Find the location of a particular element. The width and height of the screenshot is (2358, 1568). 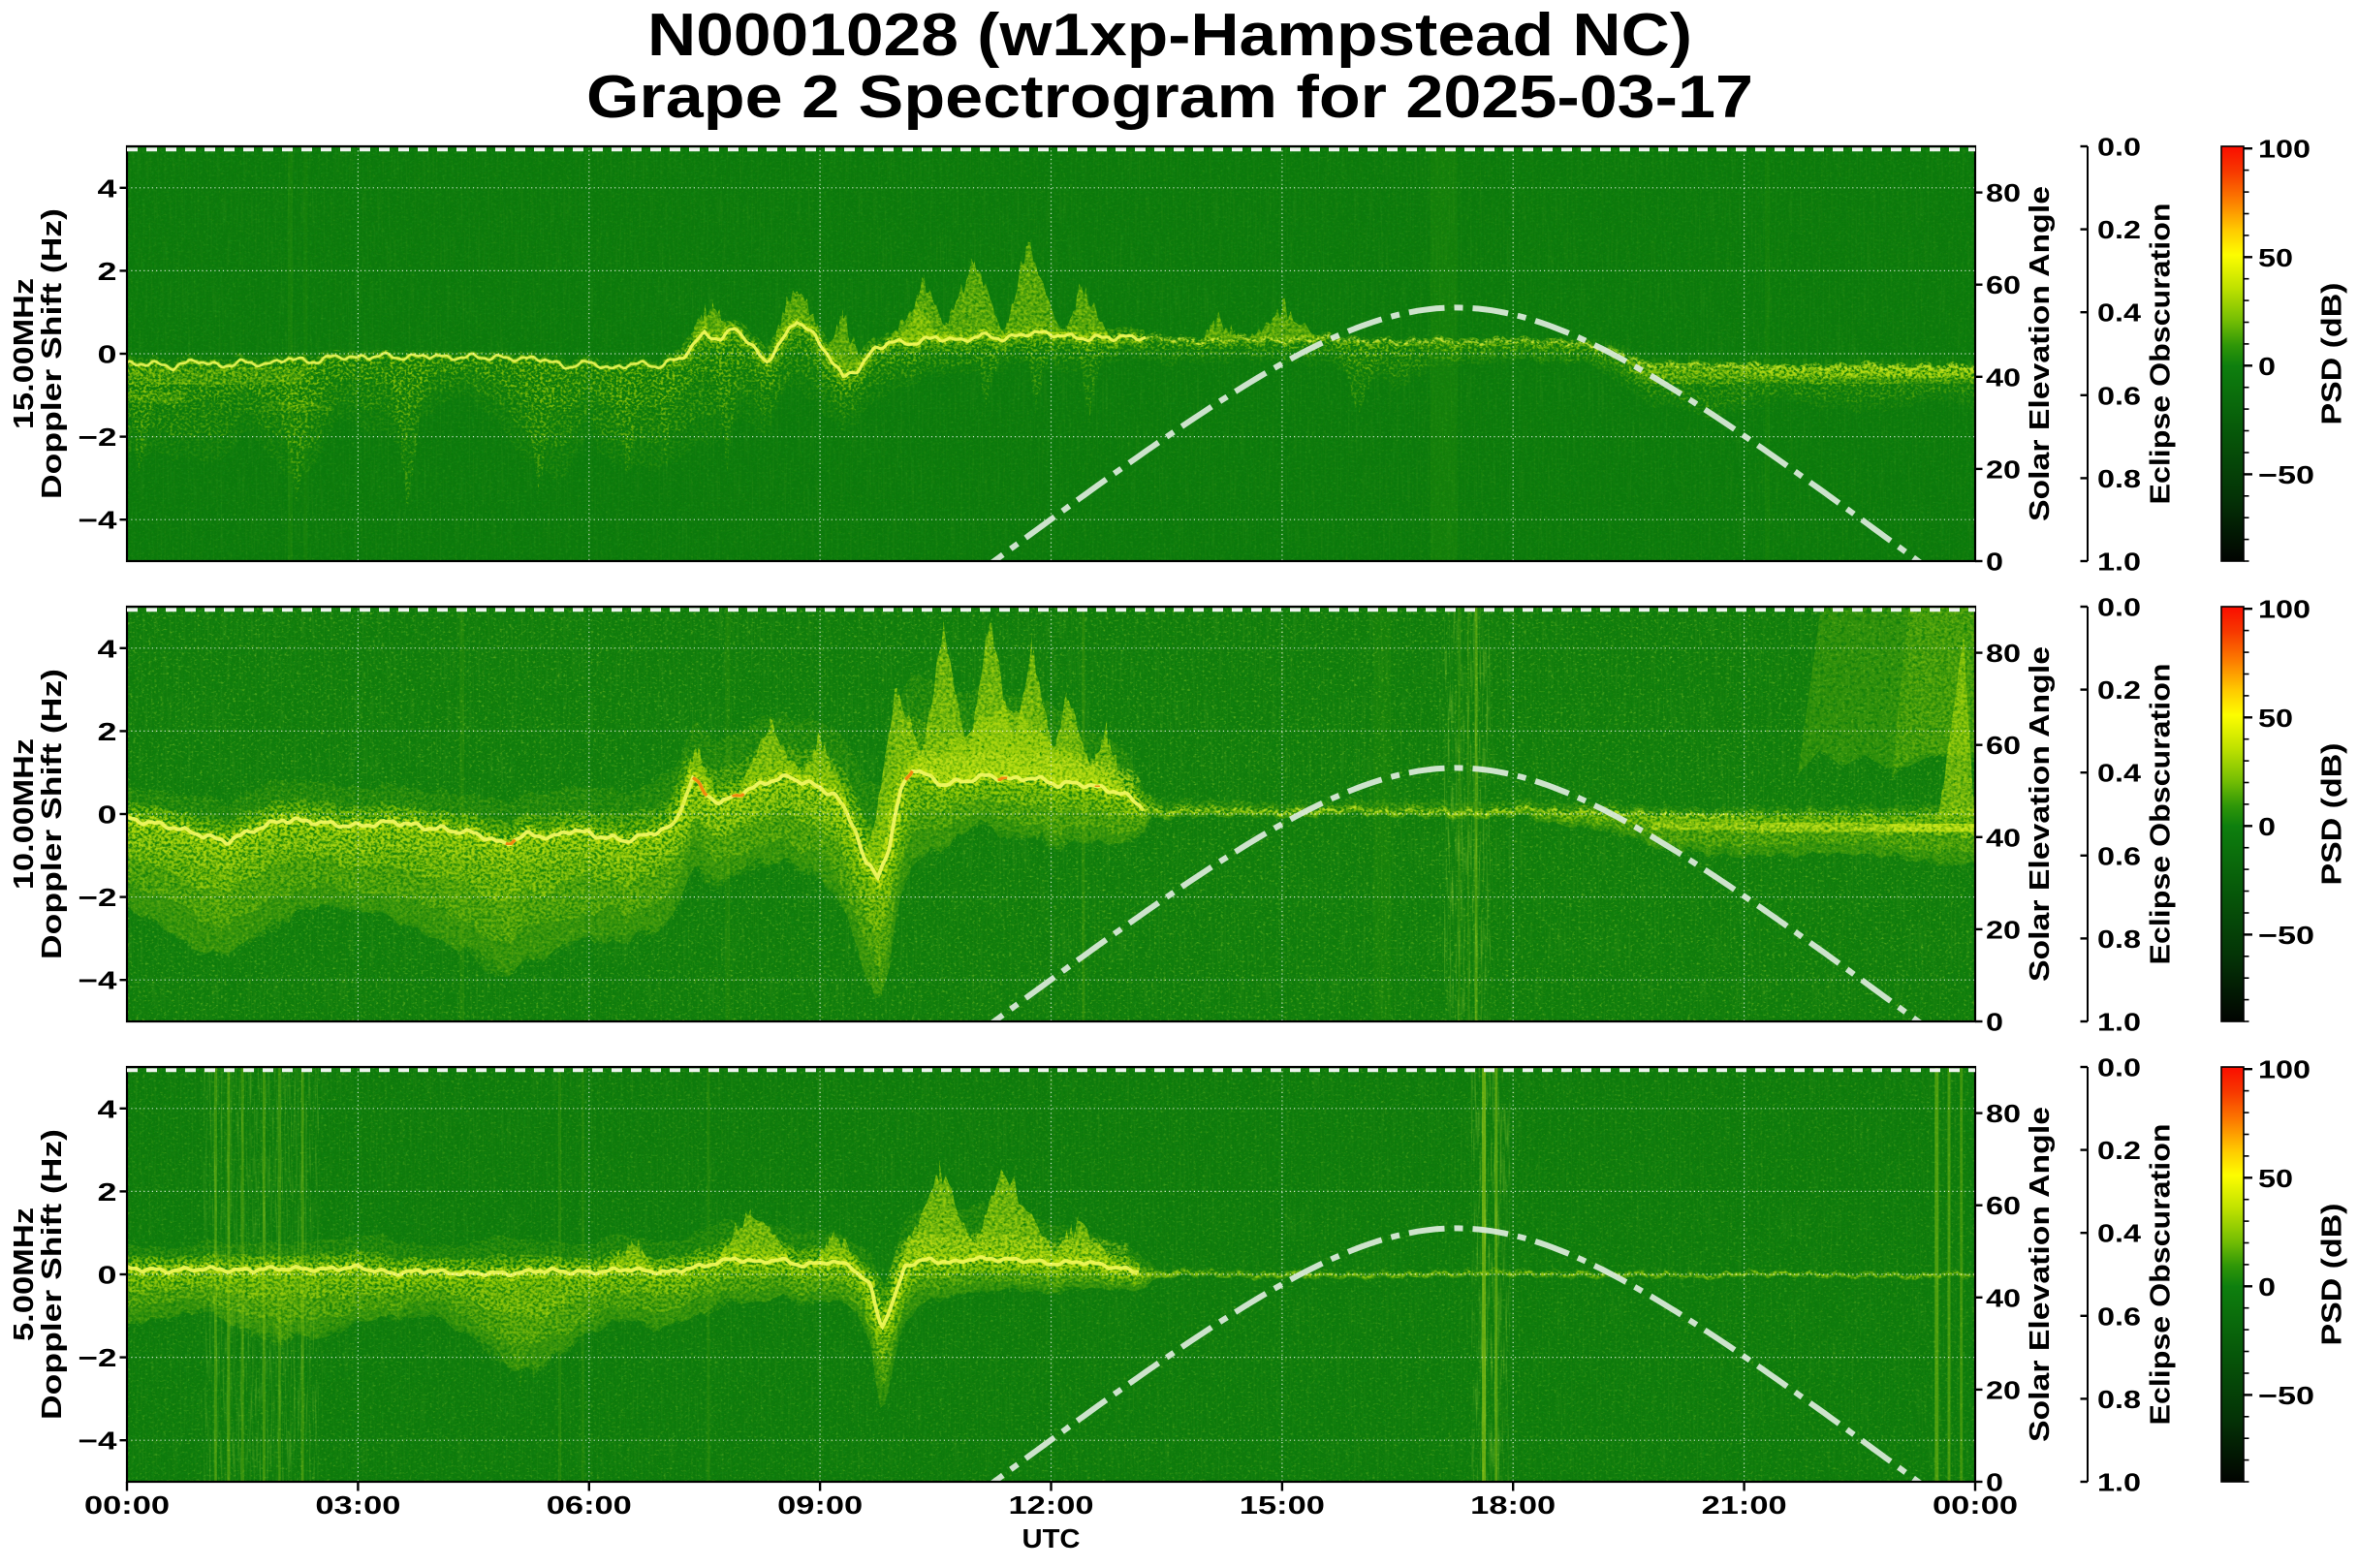

svg-text: 15:00 is located at coordinates (1282, 1505).